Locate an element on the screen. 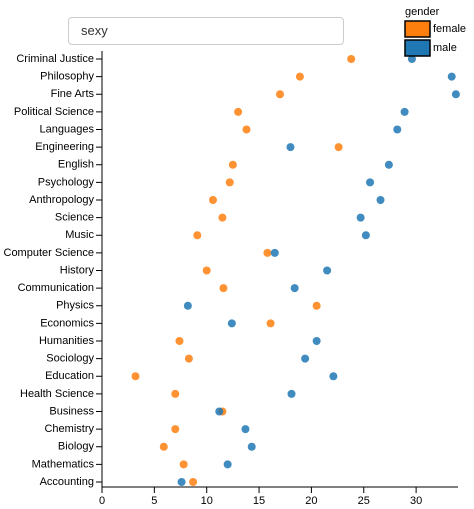 This screenshot has width=474, height=509. y-tick-label: Chemistry is located at coordinates (69, 429).